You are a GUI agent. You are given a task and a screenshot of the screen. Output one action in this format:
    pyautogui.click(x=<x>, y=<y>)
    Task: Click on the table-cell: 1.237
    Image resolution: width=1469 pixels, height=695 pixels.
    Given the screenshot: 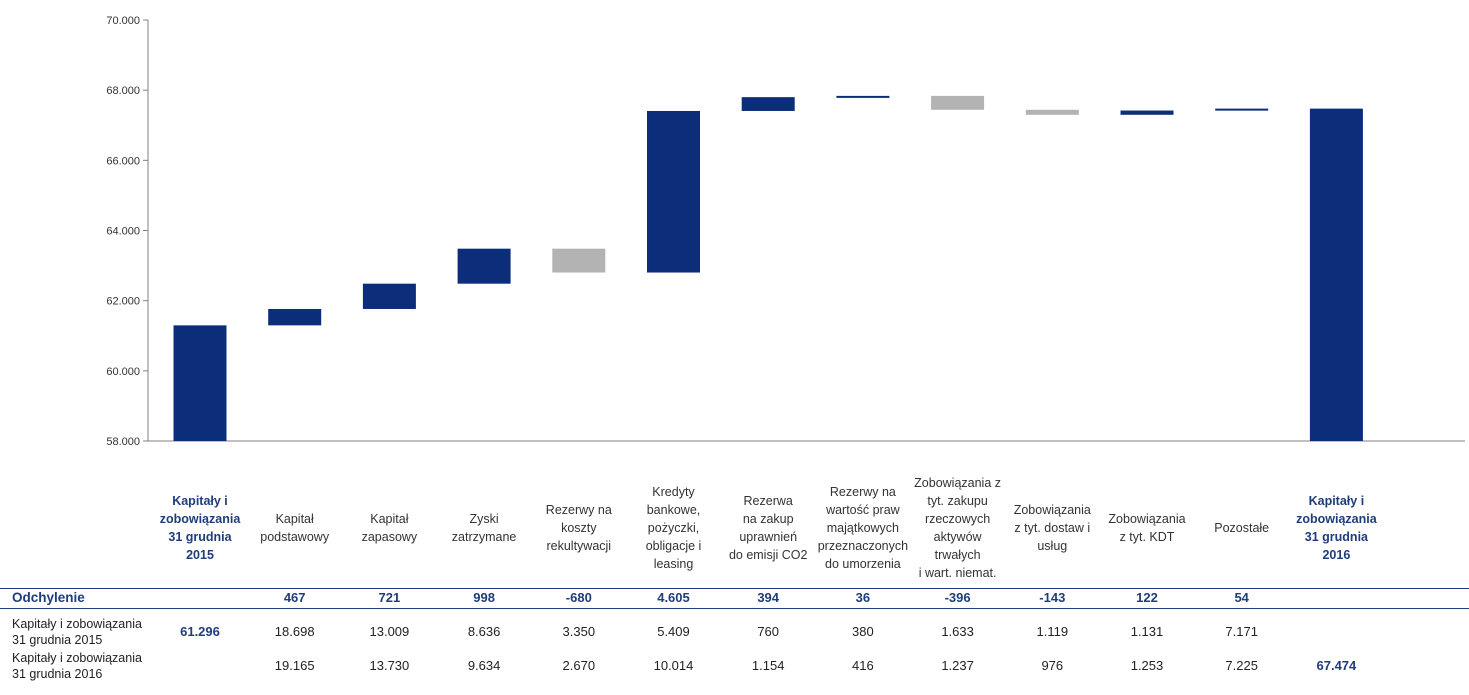 What is the action you would take?
    pyautogui.click(x=957, y=665)
    